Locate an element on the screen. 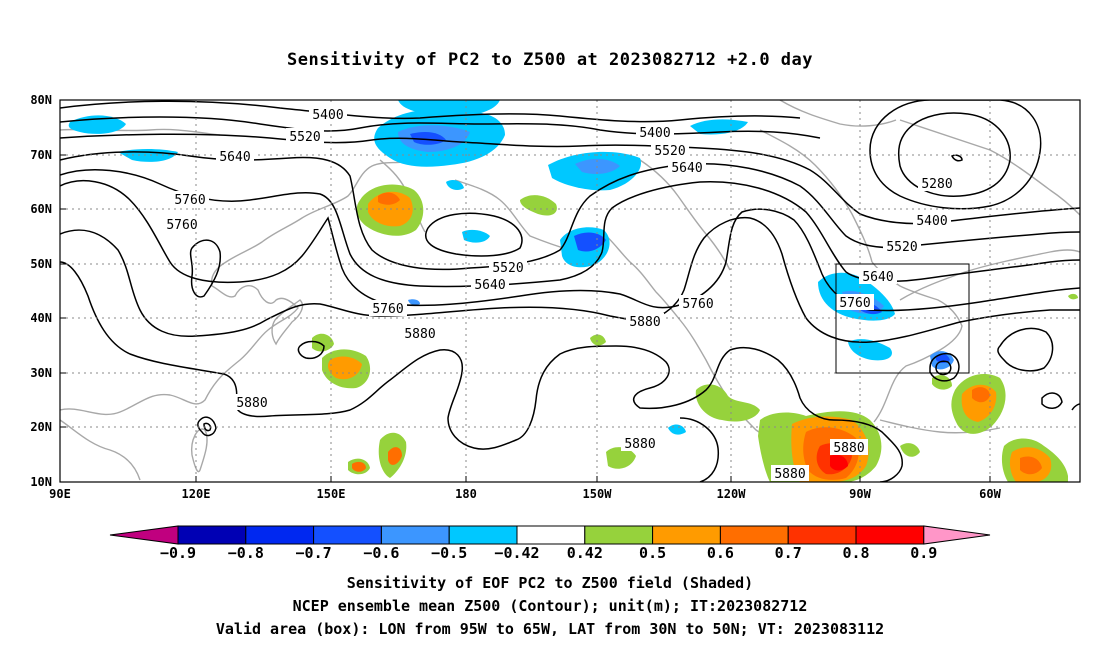 This screenshot has height=650, width=1100. colorbar-tick-label: 0.8 is located at coordinates (855, 553).